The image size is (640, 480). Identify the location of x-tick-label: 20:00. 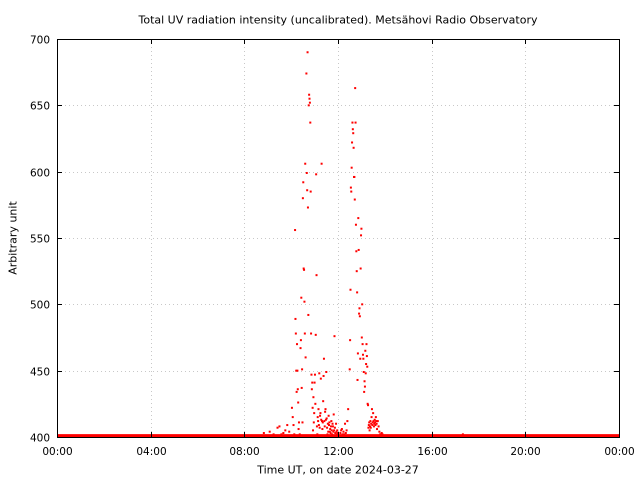
(525, 452).